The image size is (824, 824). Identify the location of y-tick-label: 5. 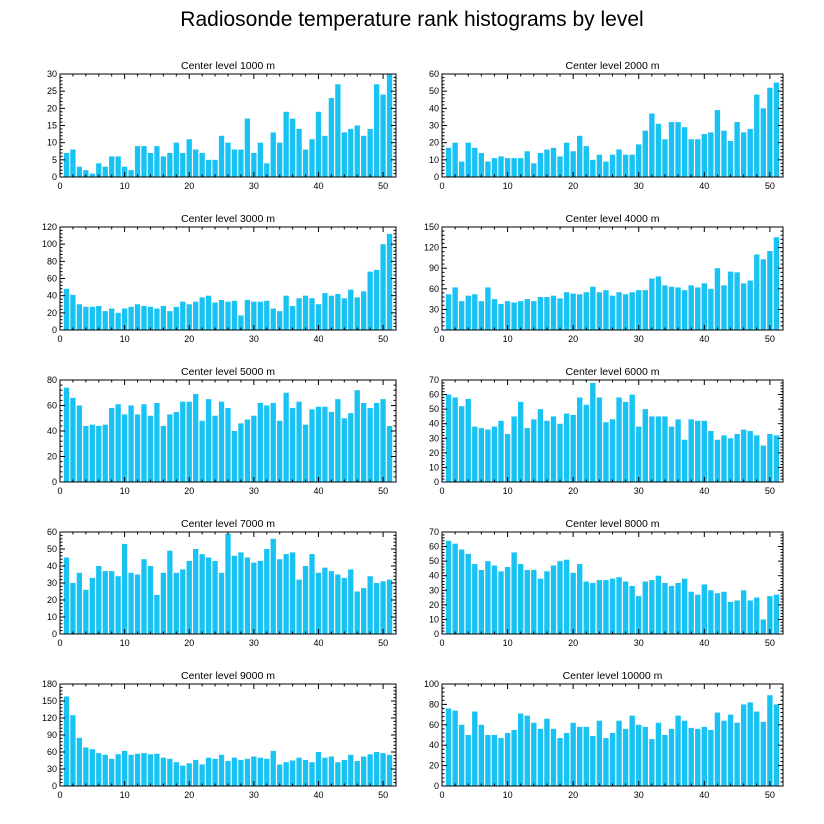
(54, 160).